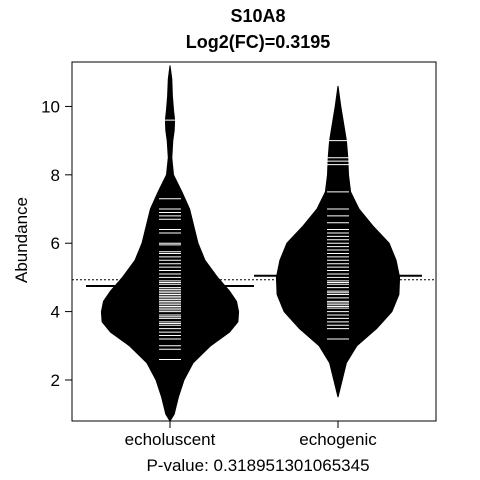 The width and height of the screenshot is (480, 480). Describe the element at coordinates (55, 243) in the screenshot. I see `y-tick-label-6: 6` at that location.